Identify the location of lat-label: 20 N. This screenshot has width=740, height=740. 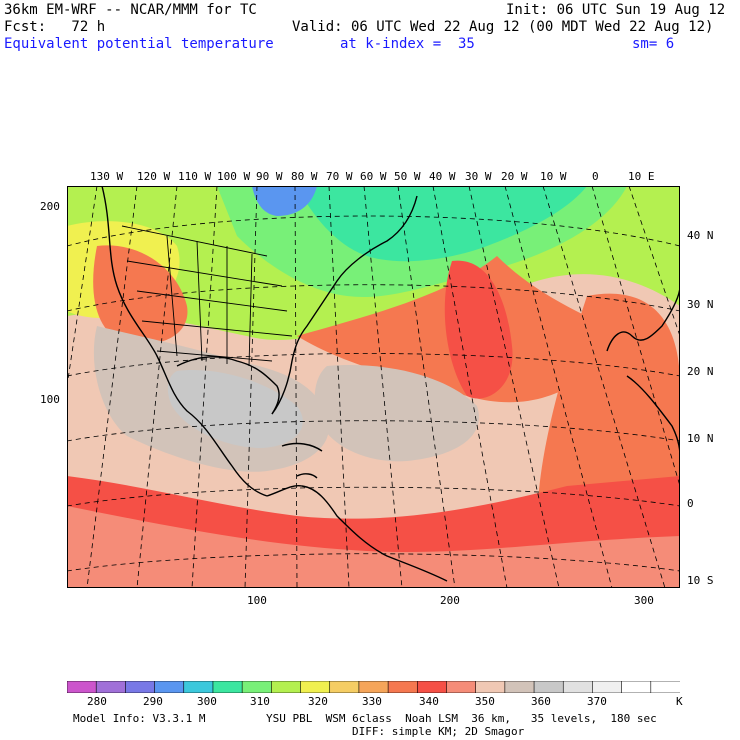
(700, 371).